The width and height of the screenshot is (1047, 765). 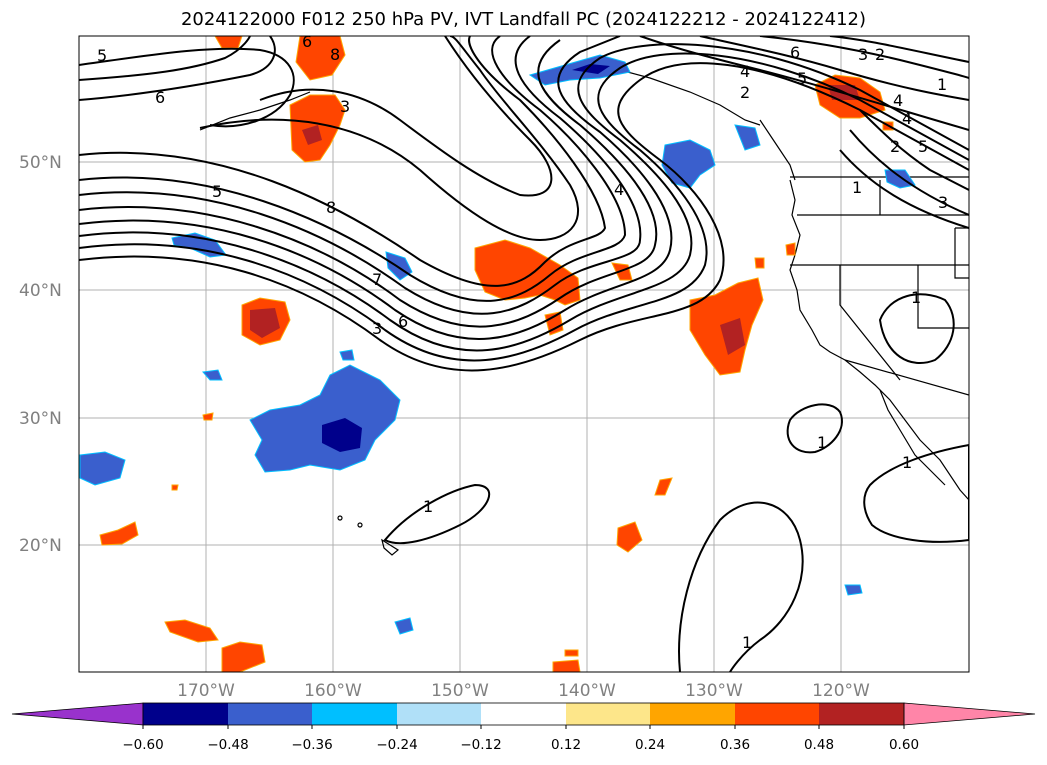 What do you see at coordinates (255, 111) in the screenshot?
I see `aleutian-islands` at bounding box center [255, 111].